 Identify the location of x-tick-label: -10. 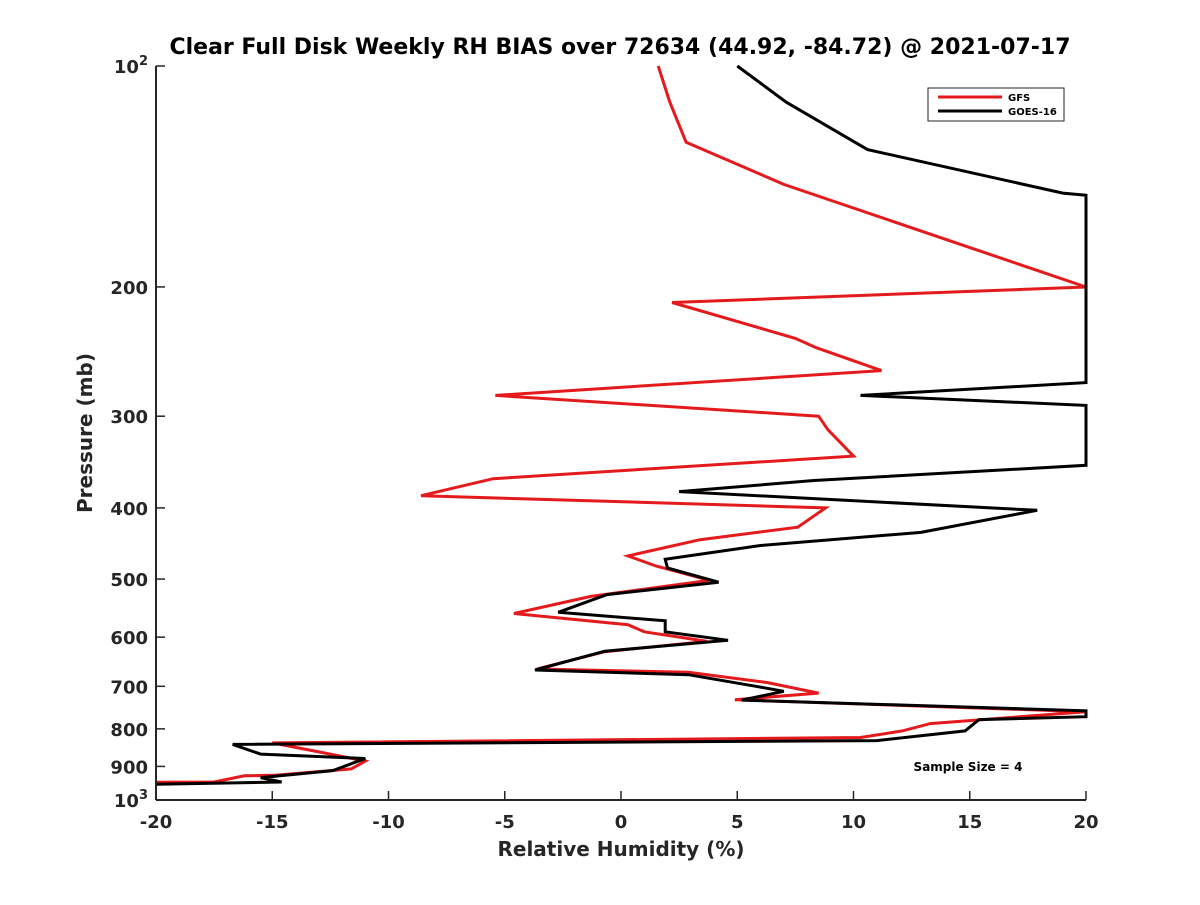
(388, 822).